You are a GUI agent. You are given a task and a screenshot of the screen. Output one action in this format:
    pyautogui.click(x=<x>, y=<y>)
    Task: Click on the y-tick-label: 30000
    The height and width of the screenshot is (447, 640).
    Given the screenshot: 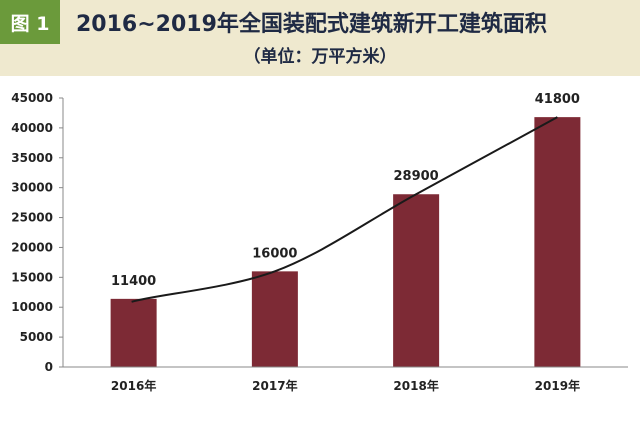 What is the action you would take?
    pyautogui.click(x=32, y=188)
    